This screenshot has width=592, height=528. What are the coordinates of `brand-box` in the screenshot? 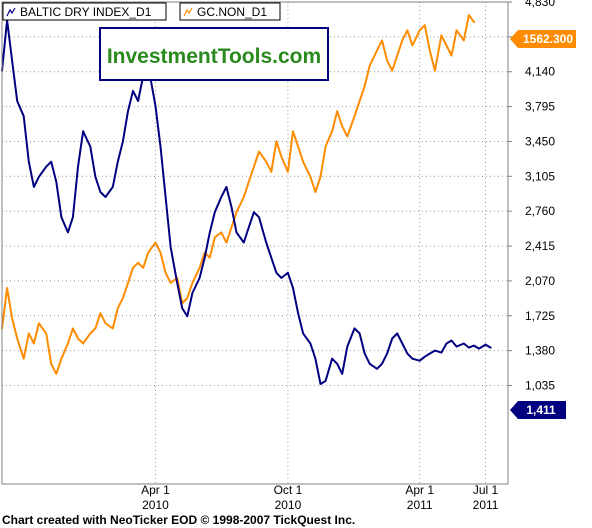 It's located at (214, 54).